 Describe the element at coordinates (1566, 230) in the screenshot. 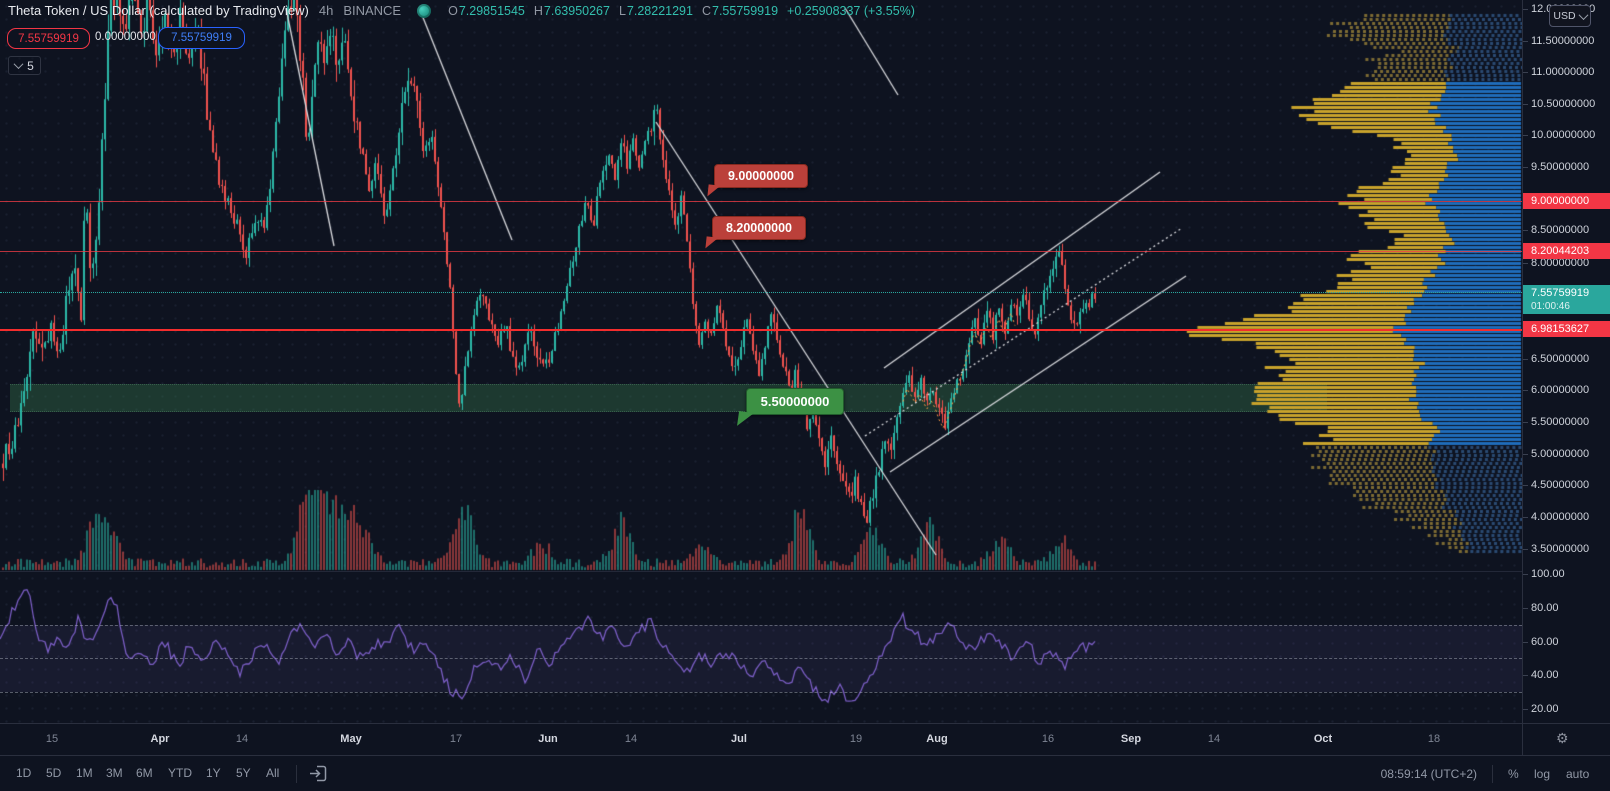

I see `price-axis-label: 8.50000000` at that location.